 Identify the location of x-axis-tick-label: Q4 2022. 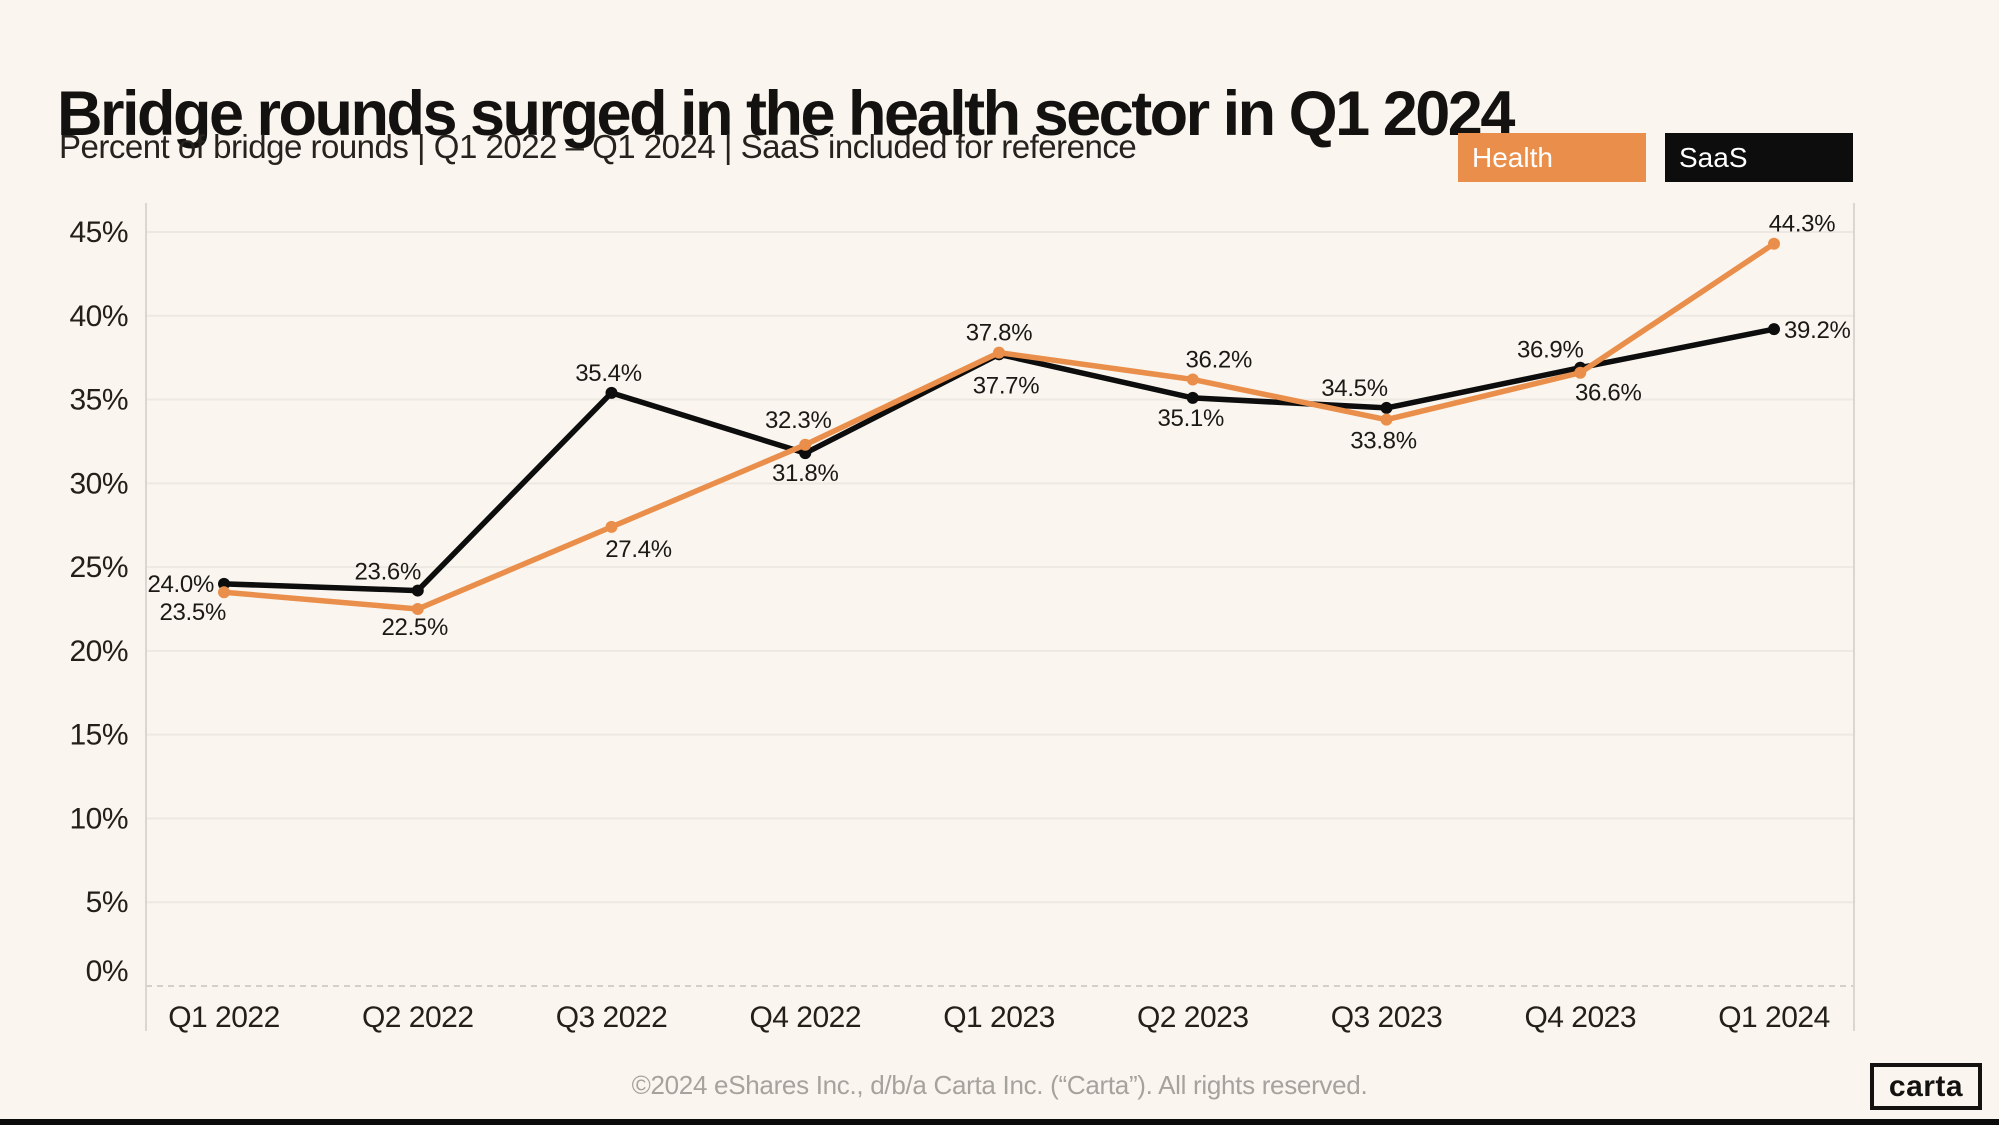
(805, 1017).